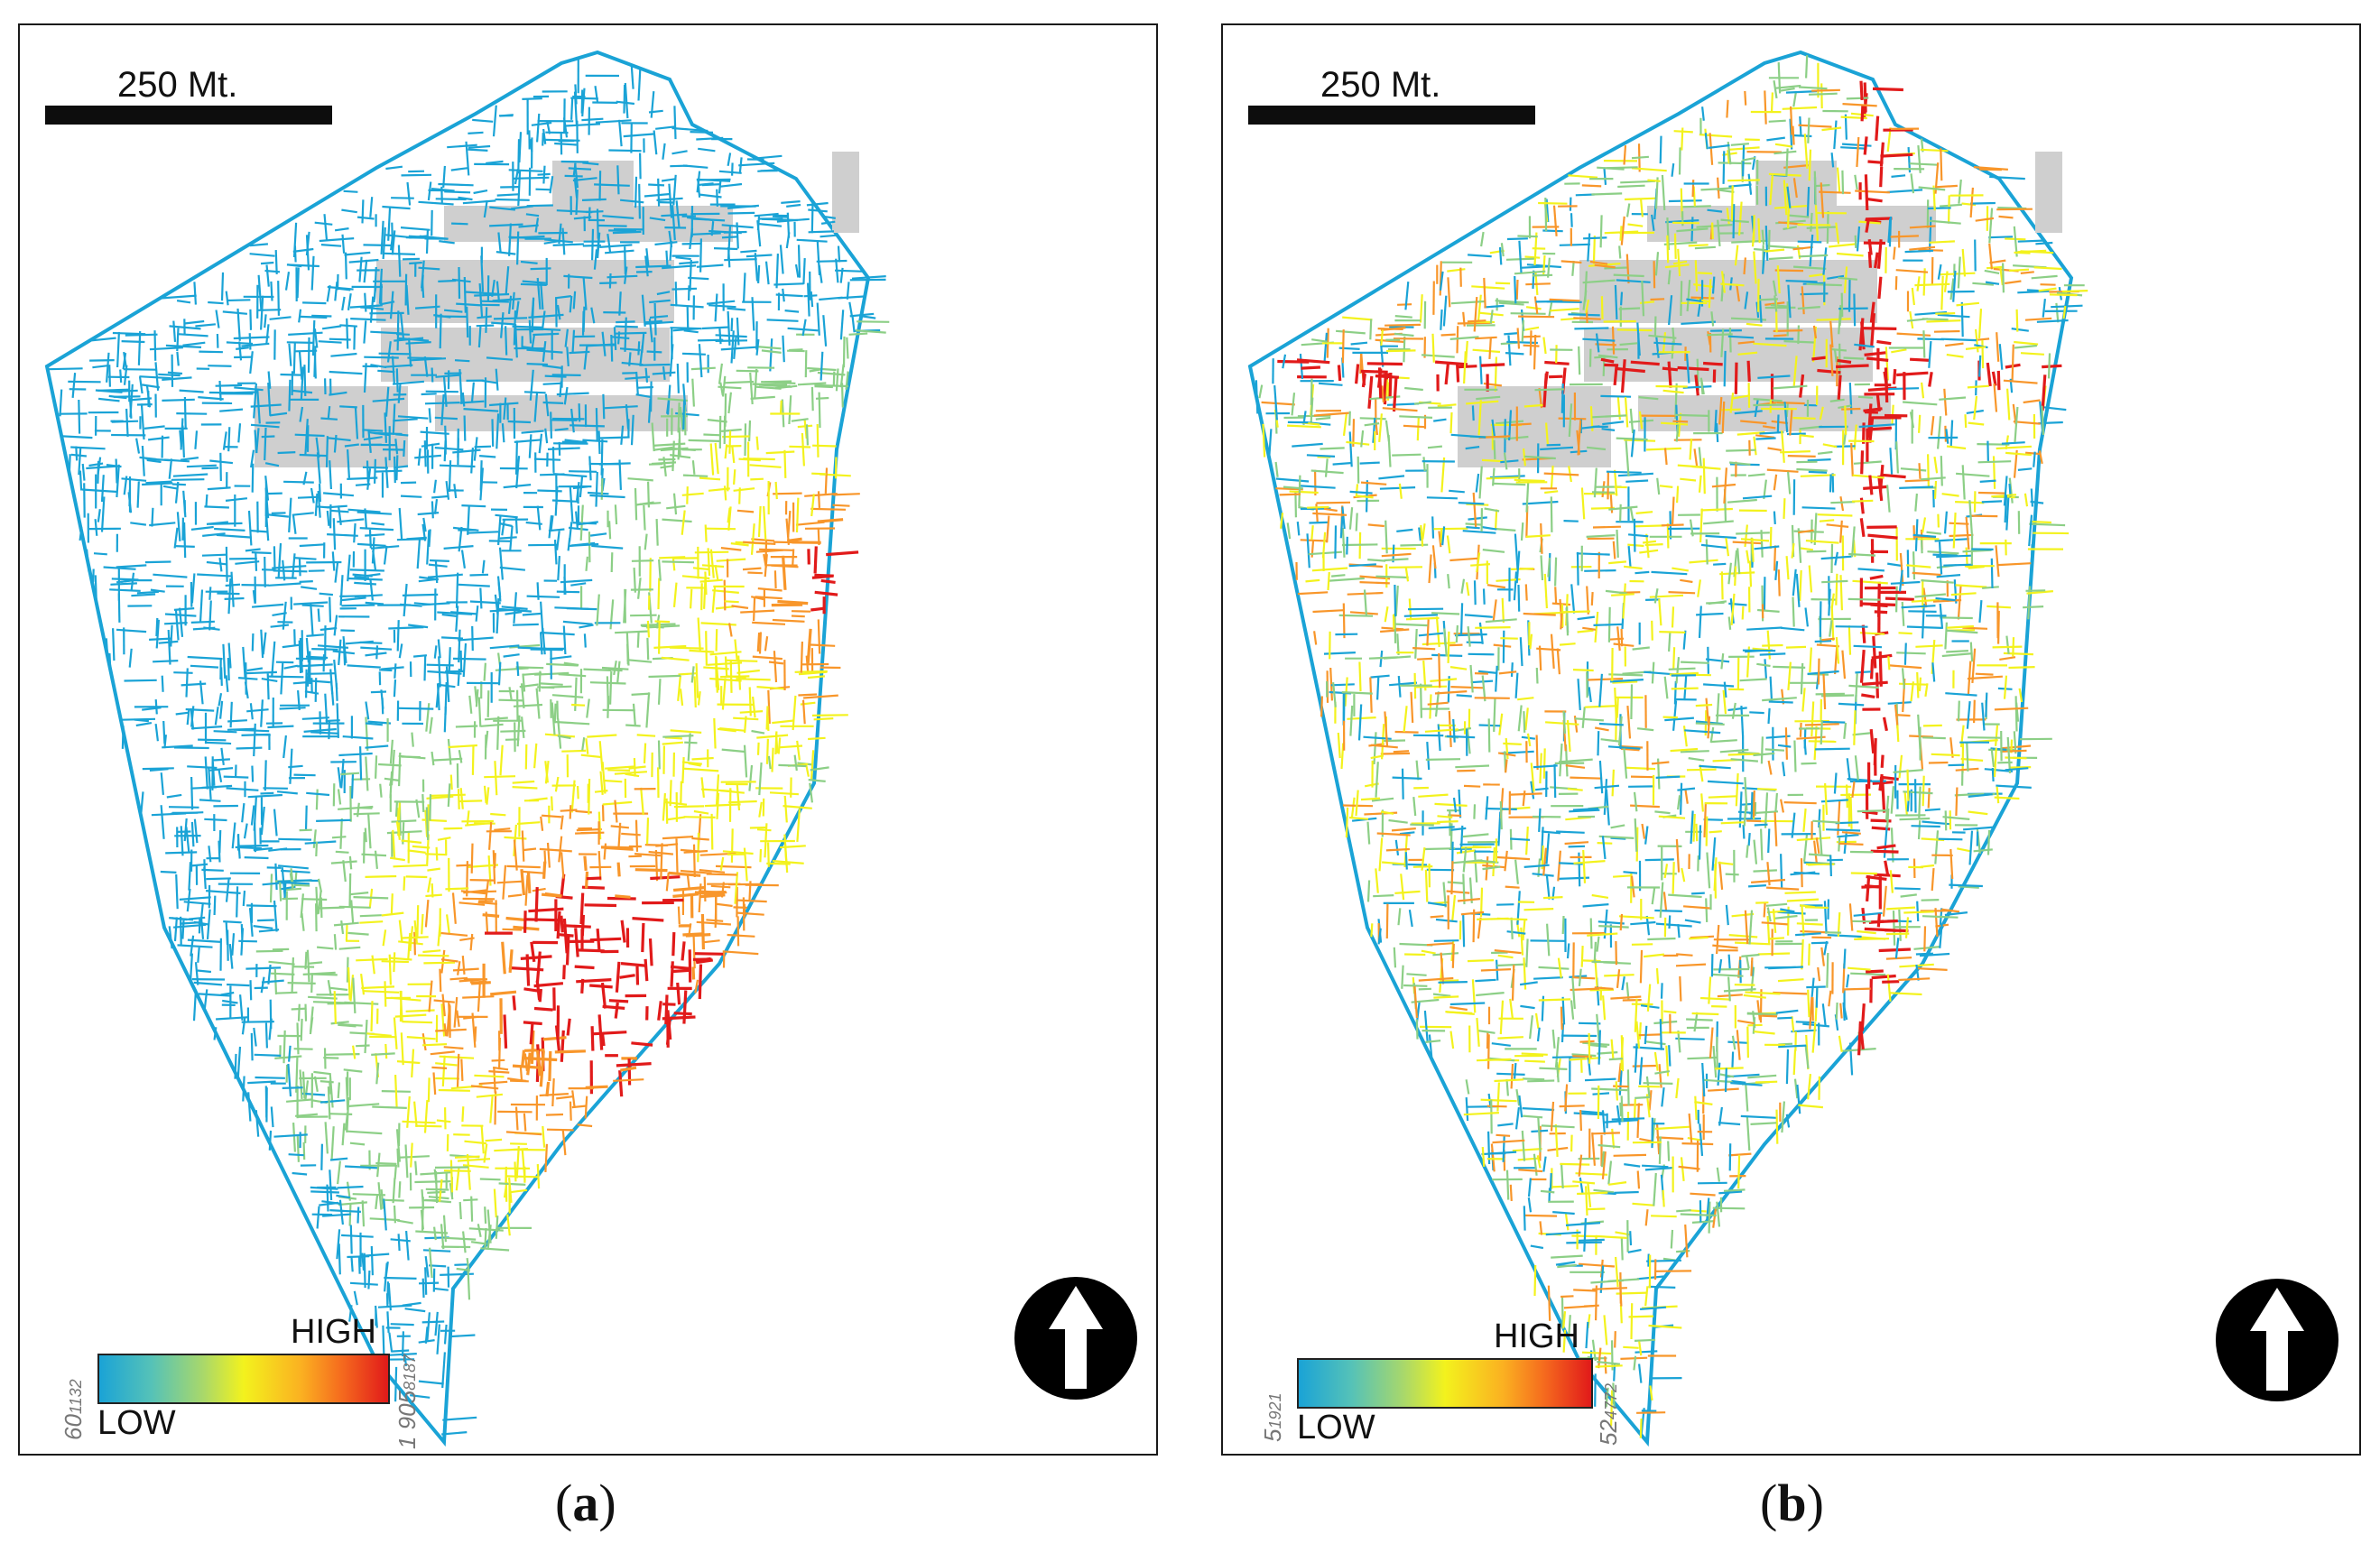  I want to click on legend-color-ramp, so click(244, 1379).